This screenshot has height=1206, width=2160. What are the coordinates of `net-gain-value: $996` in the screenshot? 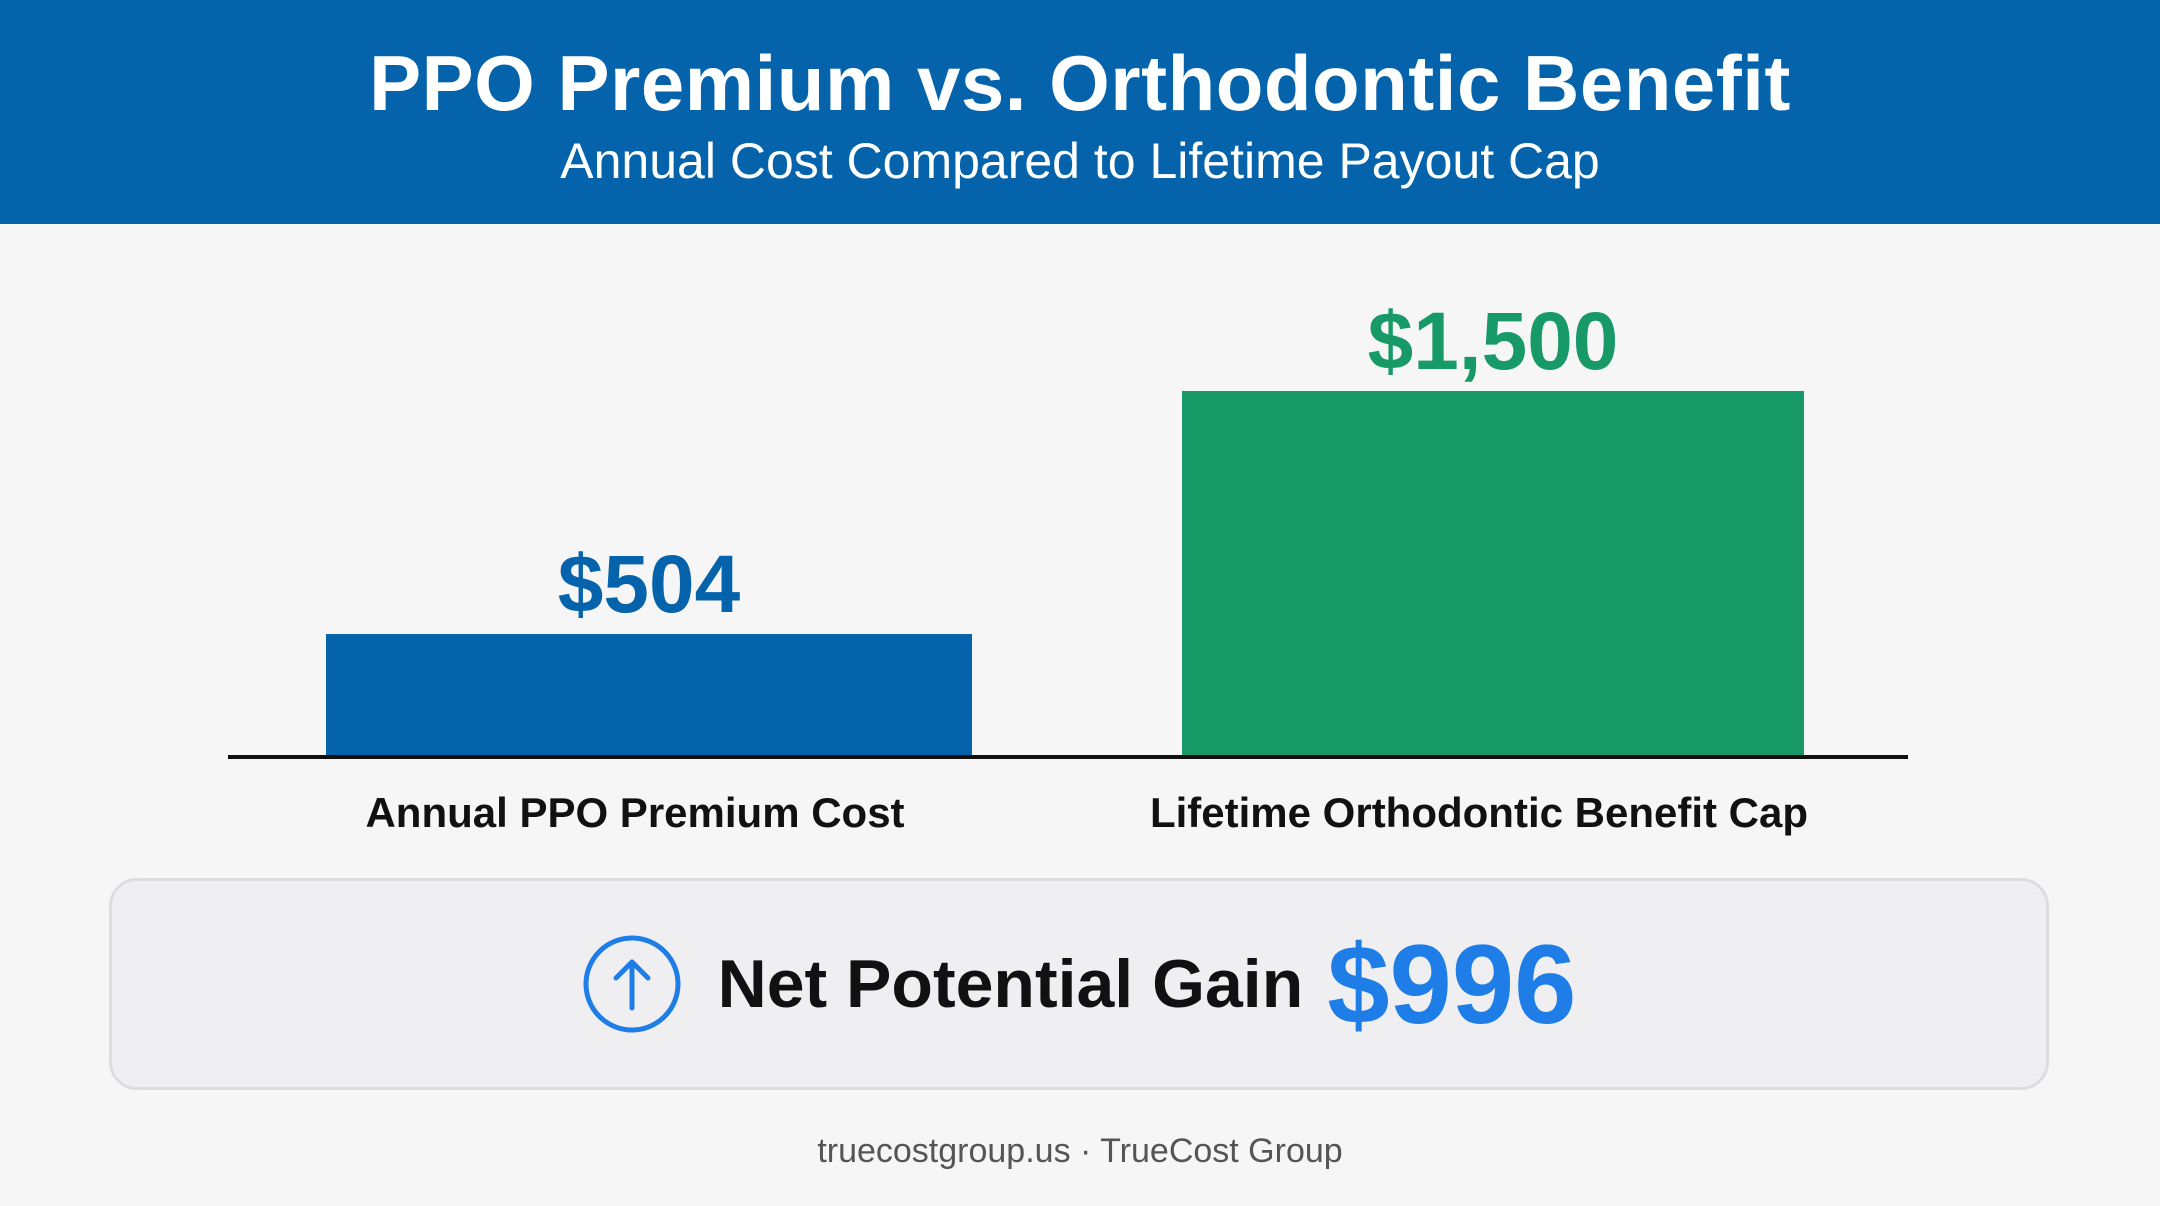 It's located at (1452, 984).